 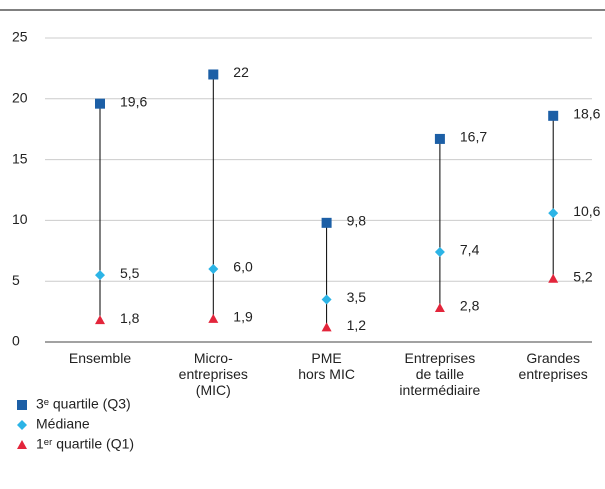 What do you see at coordinates (20, 219) in the screenshot?
I see `y-tick-label: 10` at bounding box center [20, 219].